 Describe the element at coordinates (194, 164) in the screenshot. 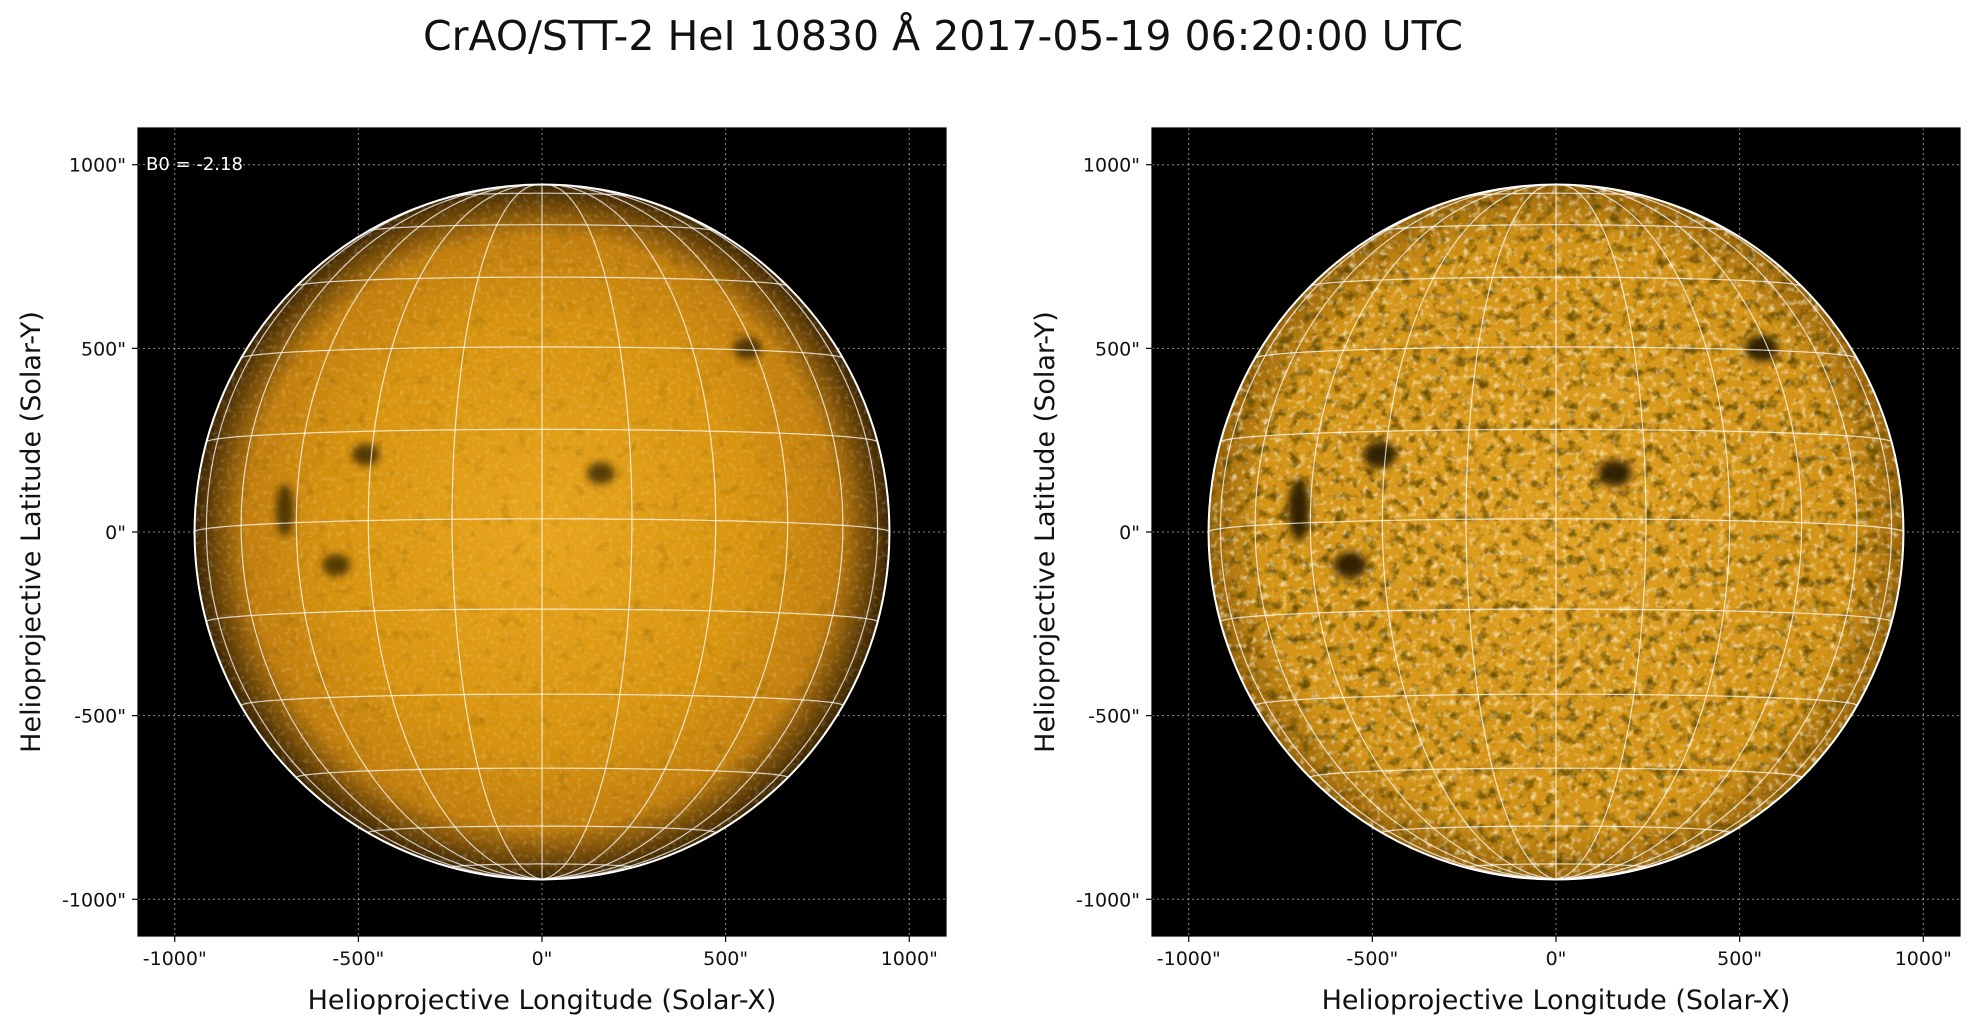

I see `b0-annotation: B0 = -2.18` at that location.